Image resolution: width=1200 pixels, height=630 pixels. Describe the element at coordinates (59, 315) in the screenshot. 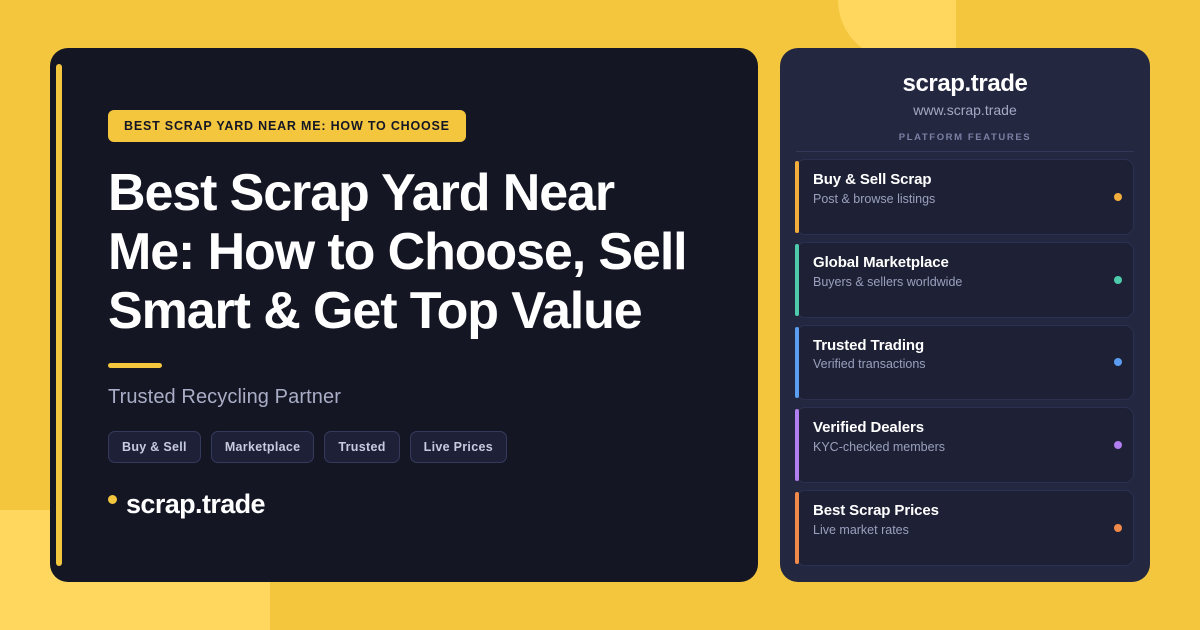

I see `card-accent-bar` at that location.